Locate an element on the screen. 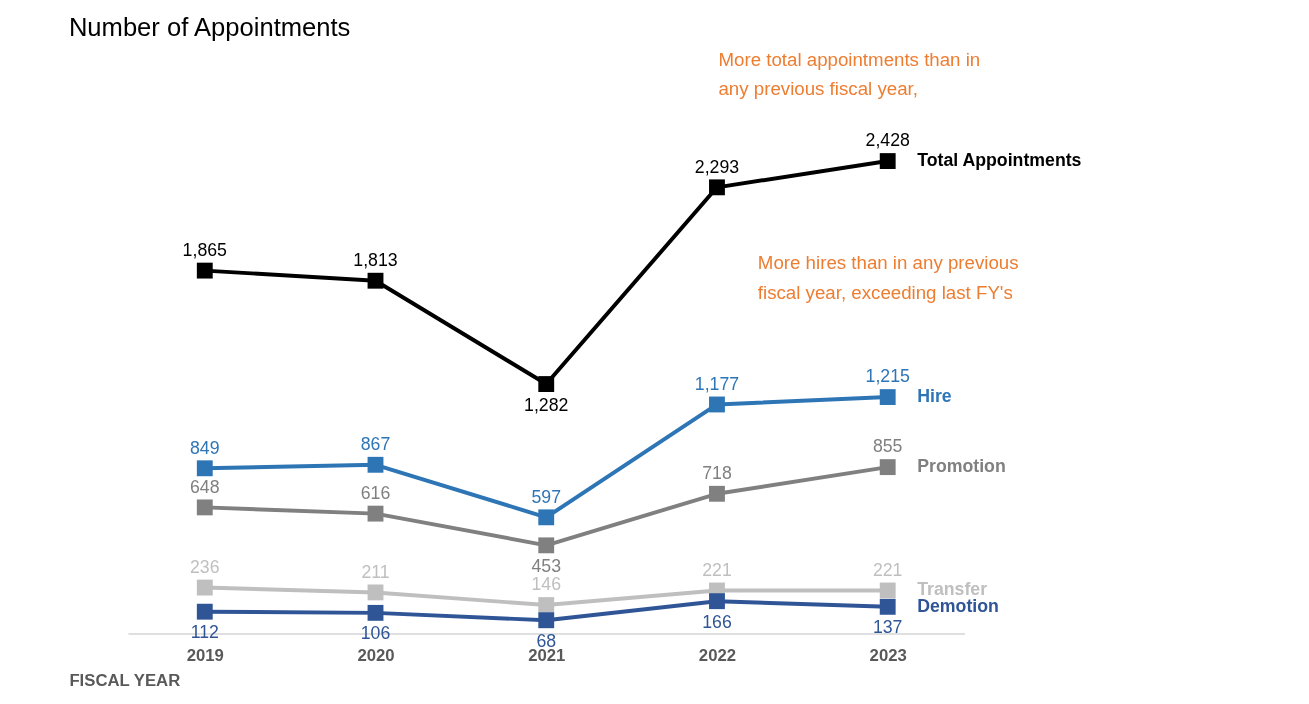 This screenshot has height=704, width=1309. data-label: 211 is located at coordinates (375, 571).